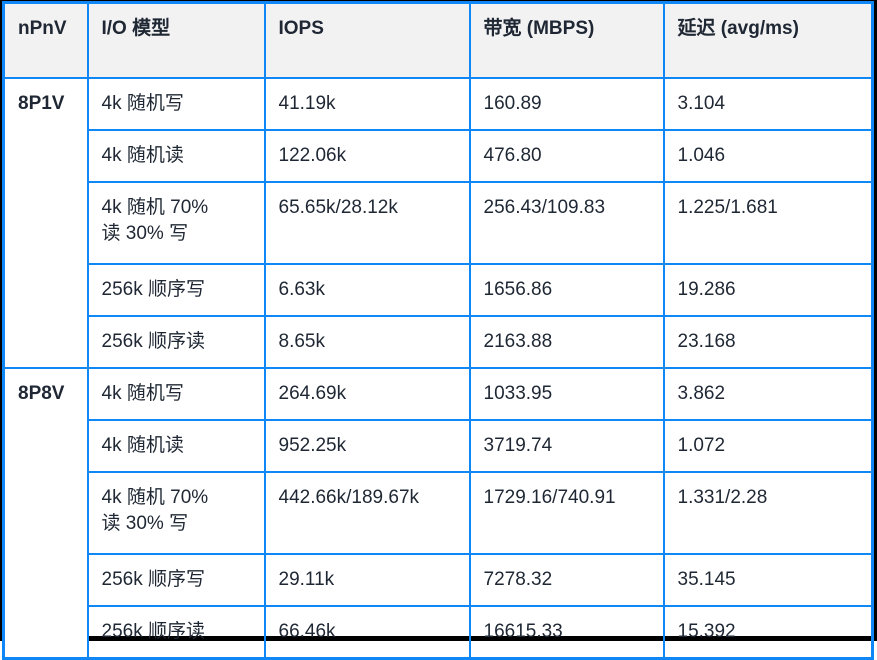  What do you see at coordinates (566, 446) in the screenshot?
I see `bandwidth-cell: 3719.74` at bounding box center [566, 446].